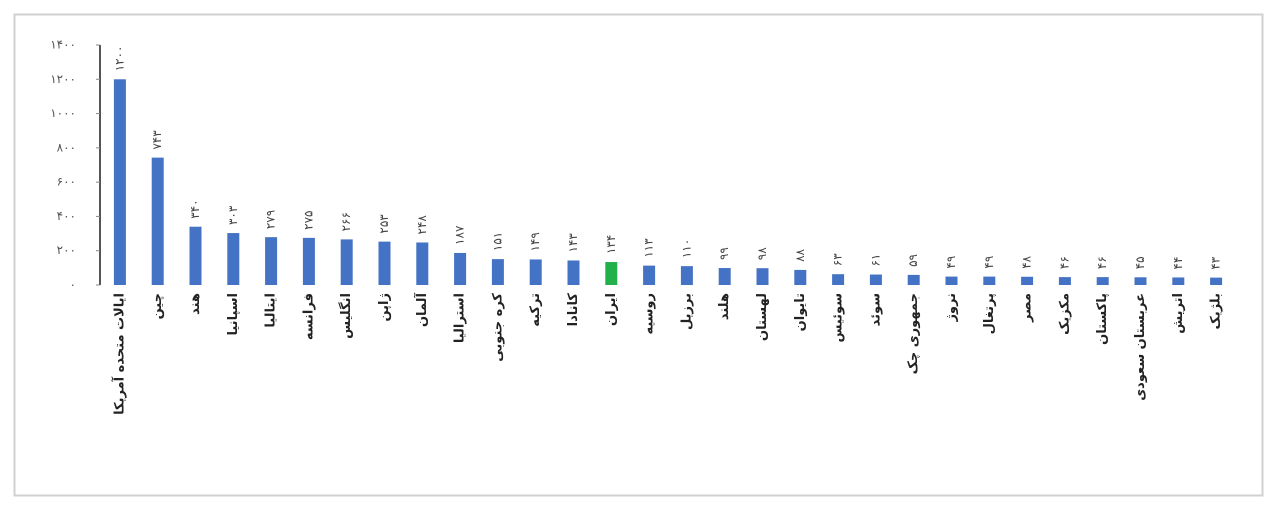 Image resolution: width=1277 pixels, height=511 pixels. What do you see at coordinates (1140, 347) in the screenshot?
I see `x-tick-label: عربستان سعودی` at bounding box center [1140, 347].